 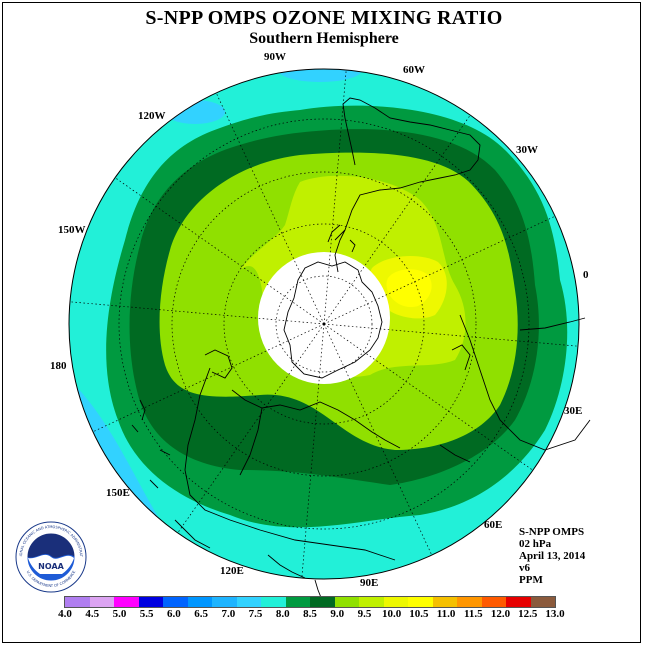 What do you see at coordinates (201, 614) in the screenshot?
I see `colorbar-tick-label: 6.5` at bounding box center [201, 614].